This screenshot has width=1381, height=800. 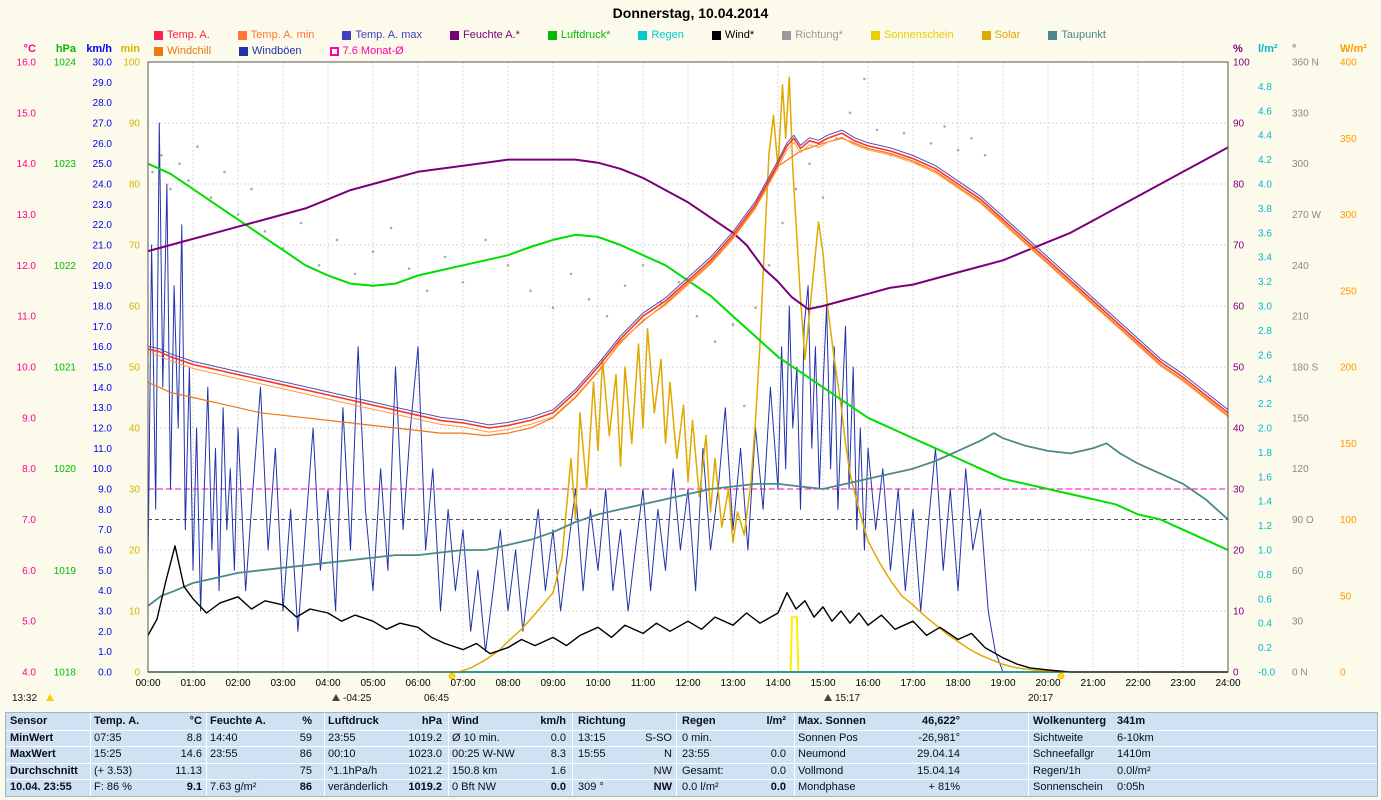 I want to click on legend-label: Luftdruck*, so click(x=585, y=35).